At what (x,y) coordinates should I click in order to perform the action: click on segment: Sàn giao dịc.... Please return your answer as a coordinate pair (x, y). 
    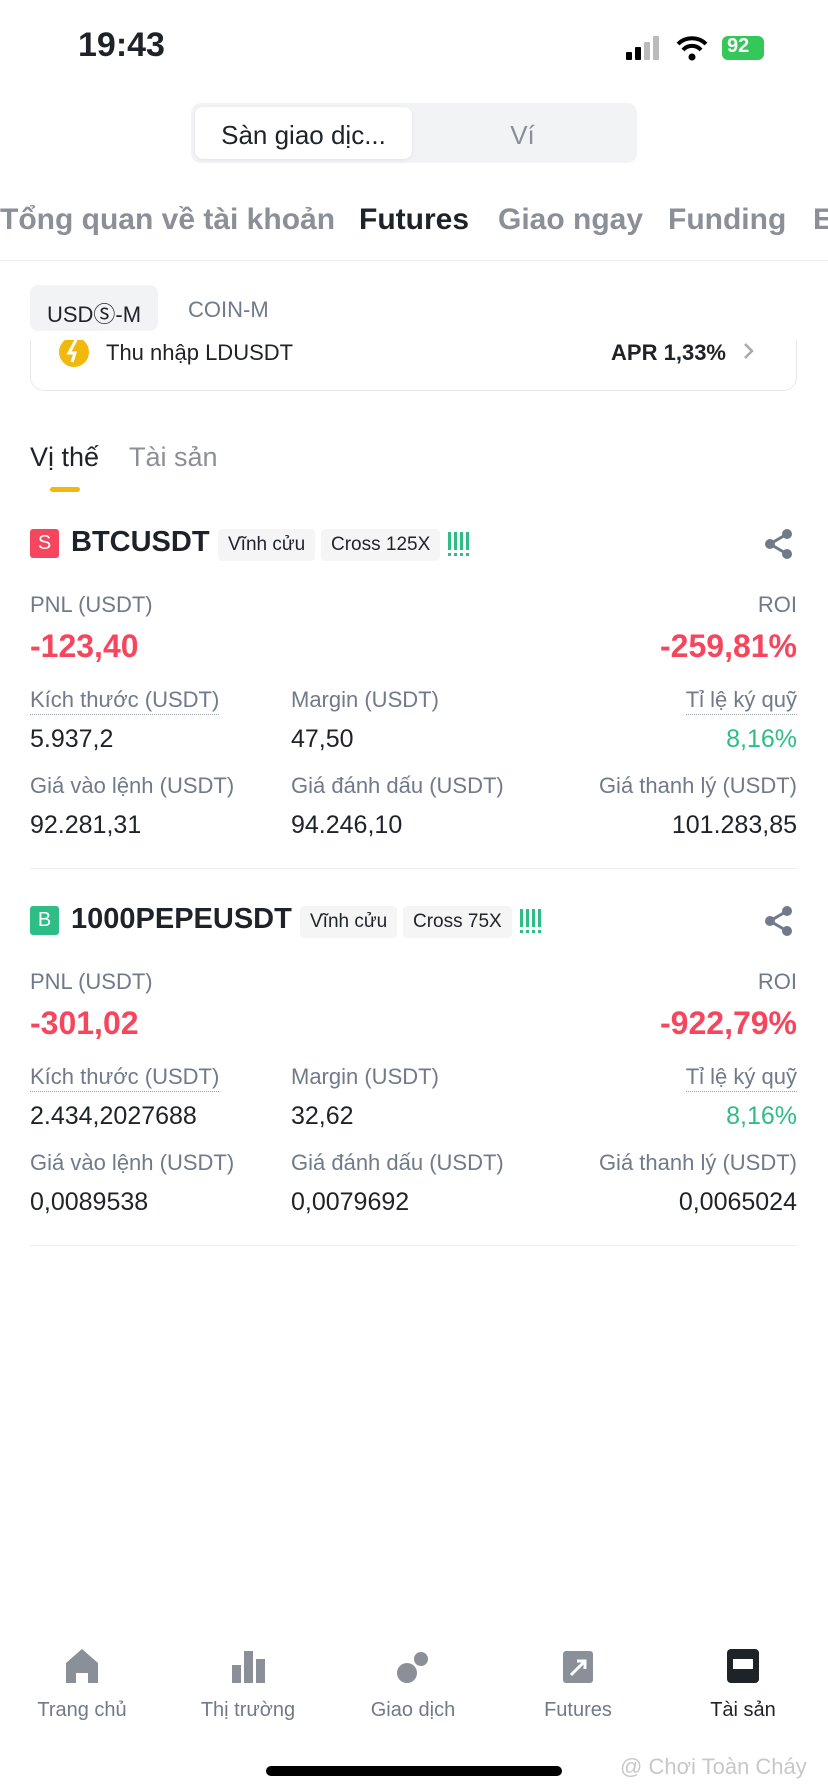
    Looking at the image, I should click on (303, 135).